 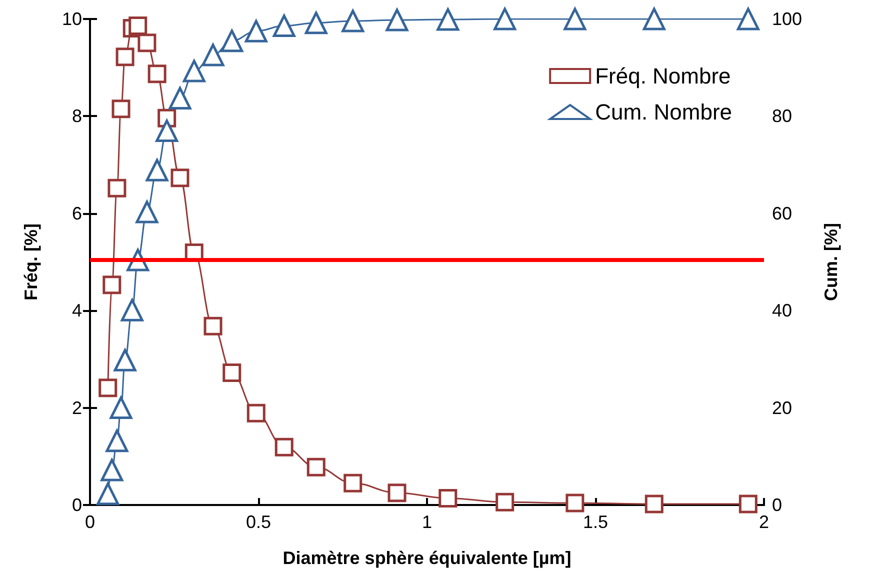 I want to click on y-tick-label: 6, so click(x=77, y=213).